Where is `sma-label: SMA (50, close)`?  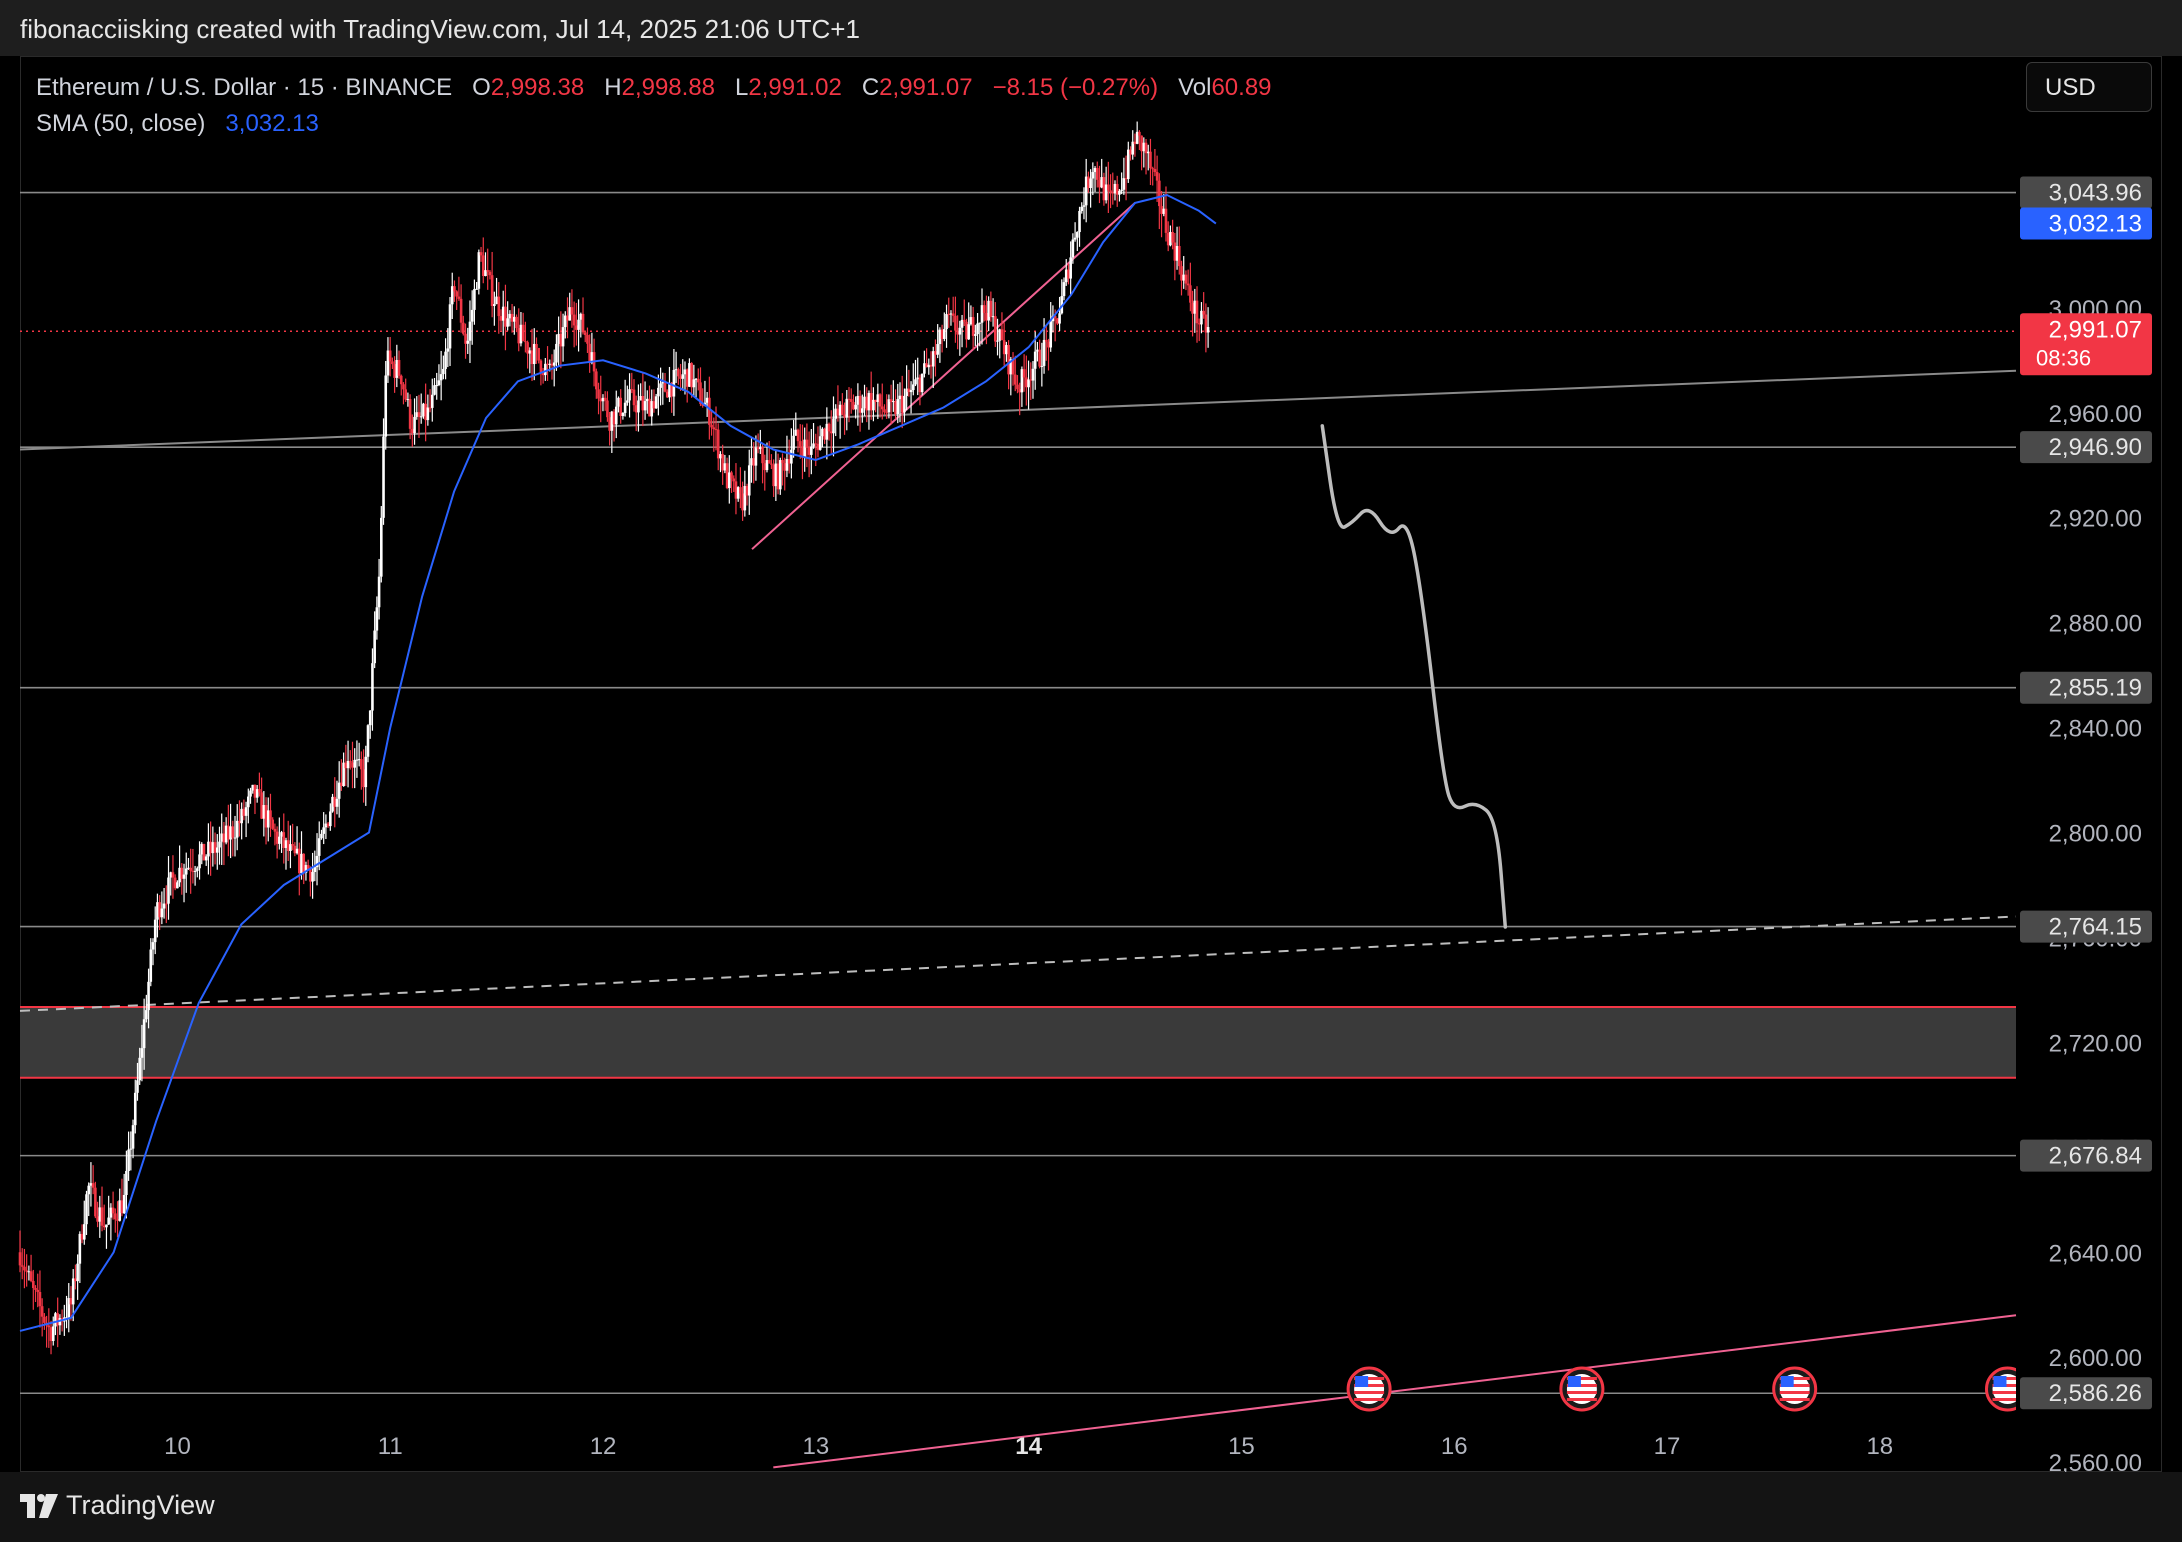
sma-label: SMA (50, close) is located at coordinates (121, 123).